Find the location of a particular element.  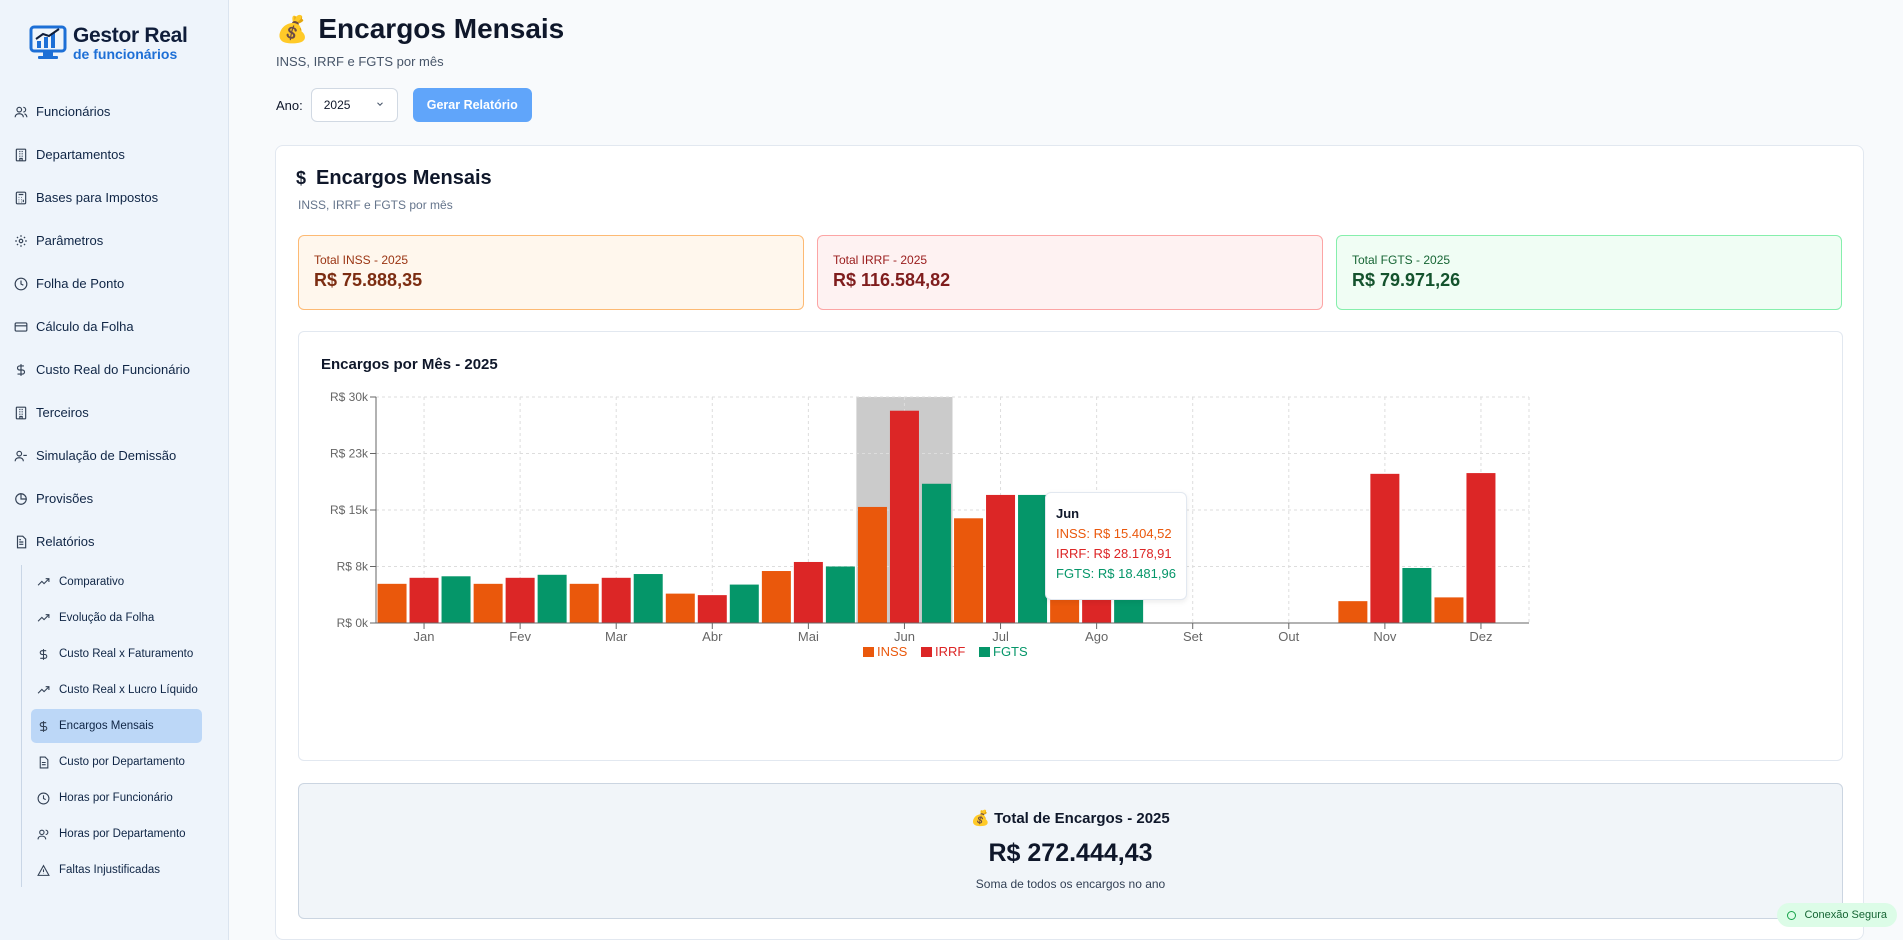

sidebar-subitem-custo-faturamento: Custo Real x Faturamento is located at coordinates (116, 654).